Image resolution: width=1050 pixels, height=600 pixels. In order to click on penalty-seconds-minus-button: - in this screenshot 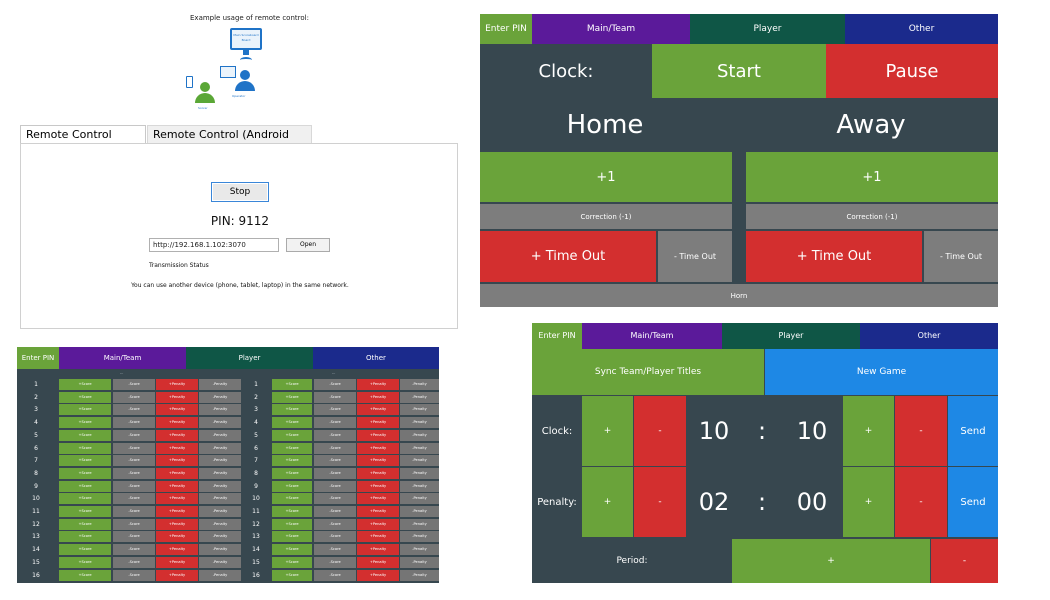, I will do `click(921, 502)`.